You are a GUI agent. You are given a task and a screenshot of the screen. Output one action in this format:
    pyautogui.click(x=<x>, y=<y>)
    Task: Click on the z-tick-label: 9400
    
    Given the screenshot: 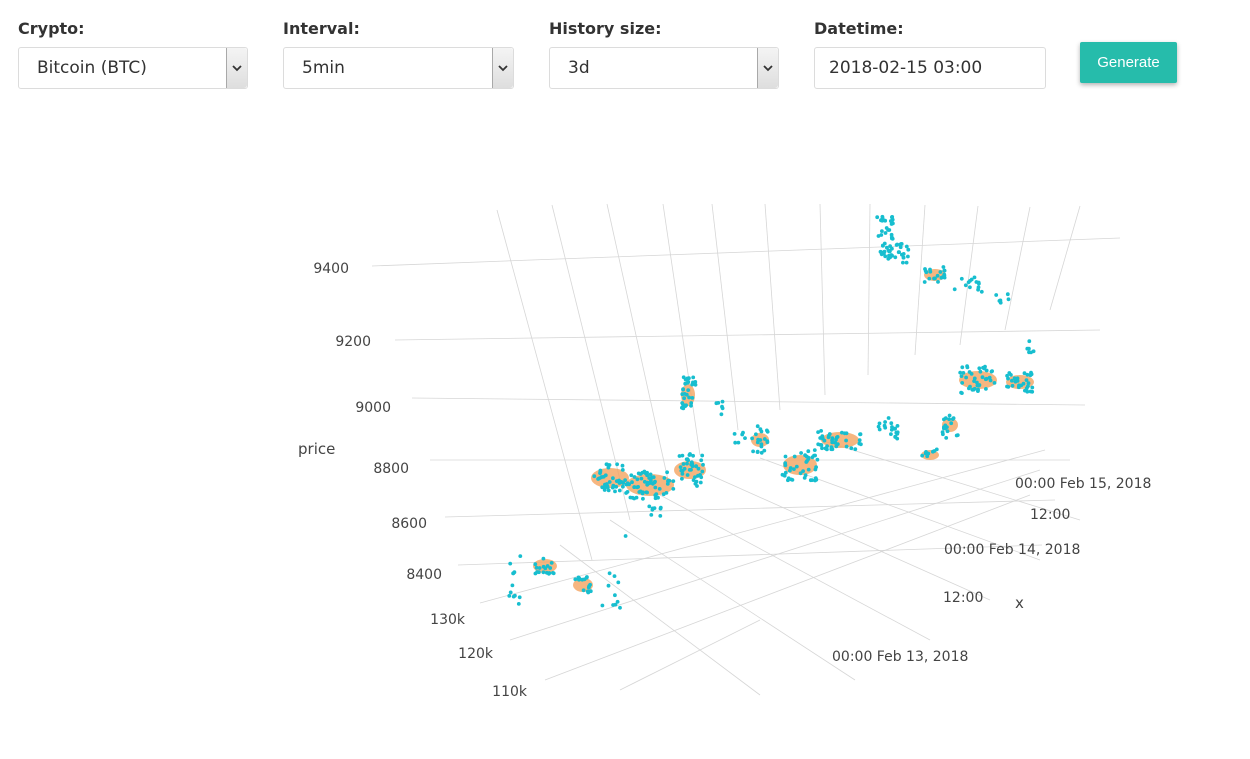 What is the action you would take?
    pyautogui.click(x=331, y=269)
    